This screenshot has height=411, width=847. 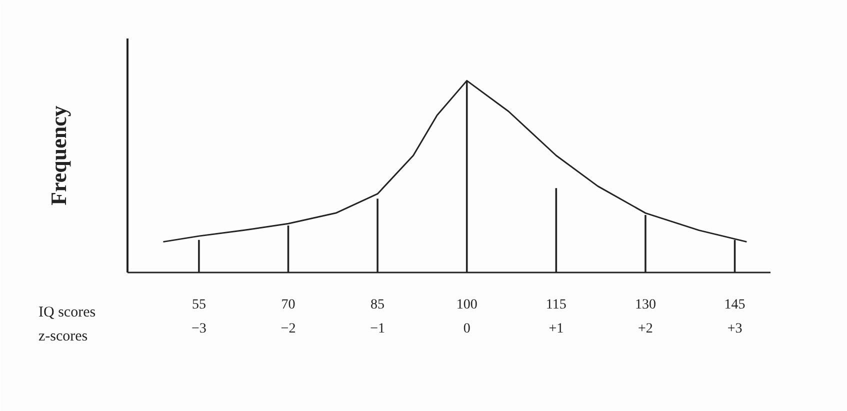 What do you see at coordinates (288, 329) in the screenshot?
I see `x2-tick-label: −2` at bounding box center [288, 329].